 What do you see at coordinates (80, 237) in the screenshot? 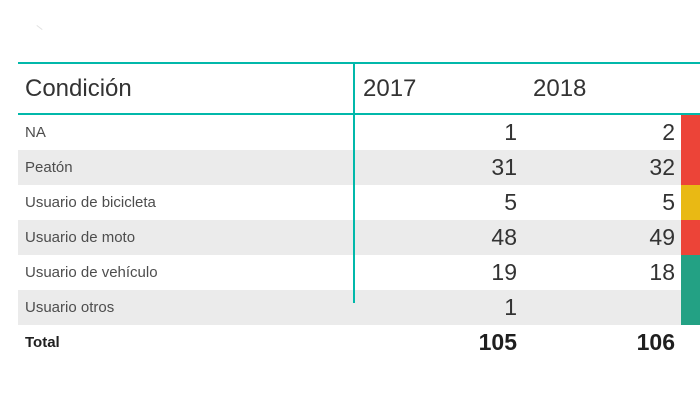
I see `row-label: Usuario de moto` at bounding box center [80, 237].